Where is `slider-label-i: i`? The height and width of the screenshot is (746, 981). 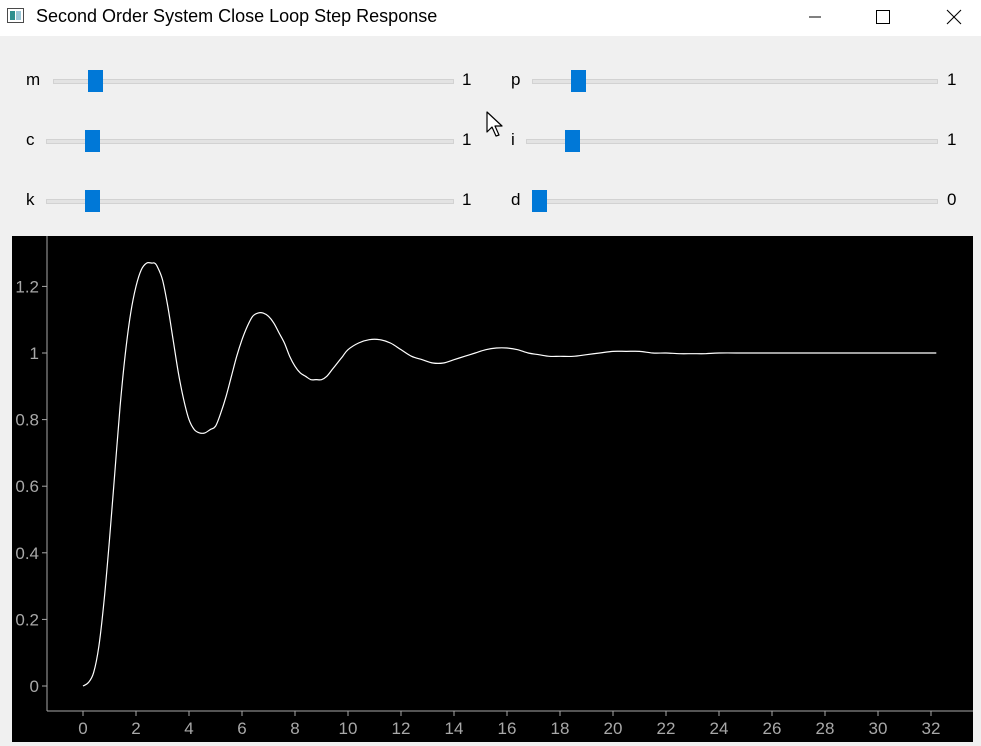 slider-label-i: i is located at coordinates (513, 139).